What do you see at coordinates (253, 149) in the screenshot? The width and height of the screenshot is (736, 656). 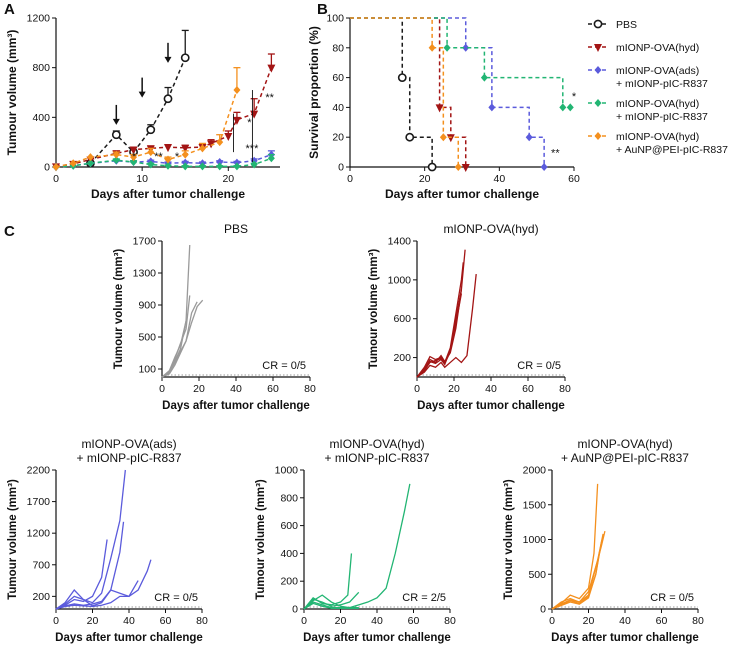 I see `significance-label: ***` at bounding box center [253, 149].